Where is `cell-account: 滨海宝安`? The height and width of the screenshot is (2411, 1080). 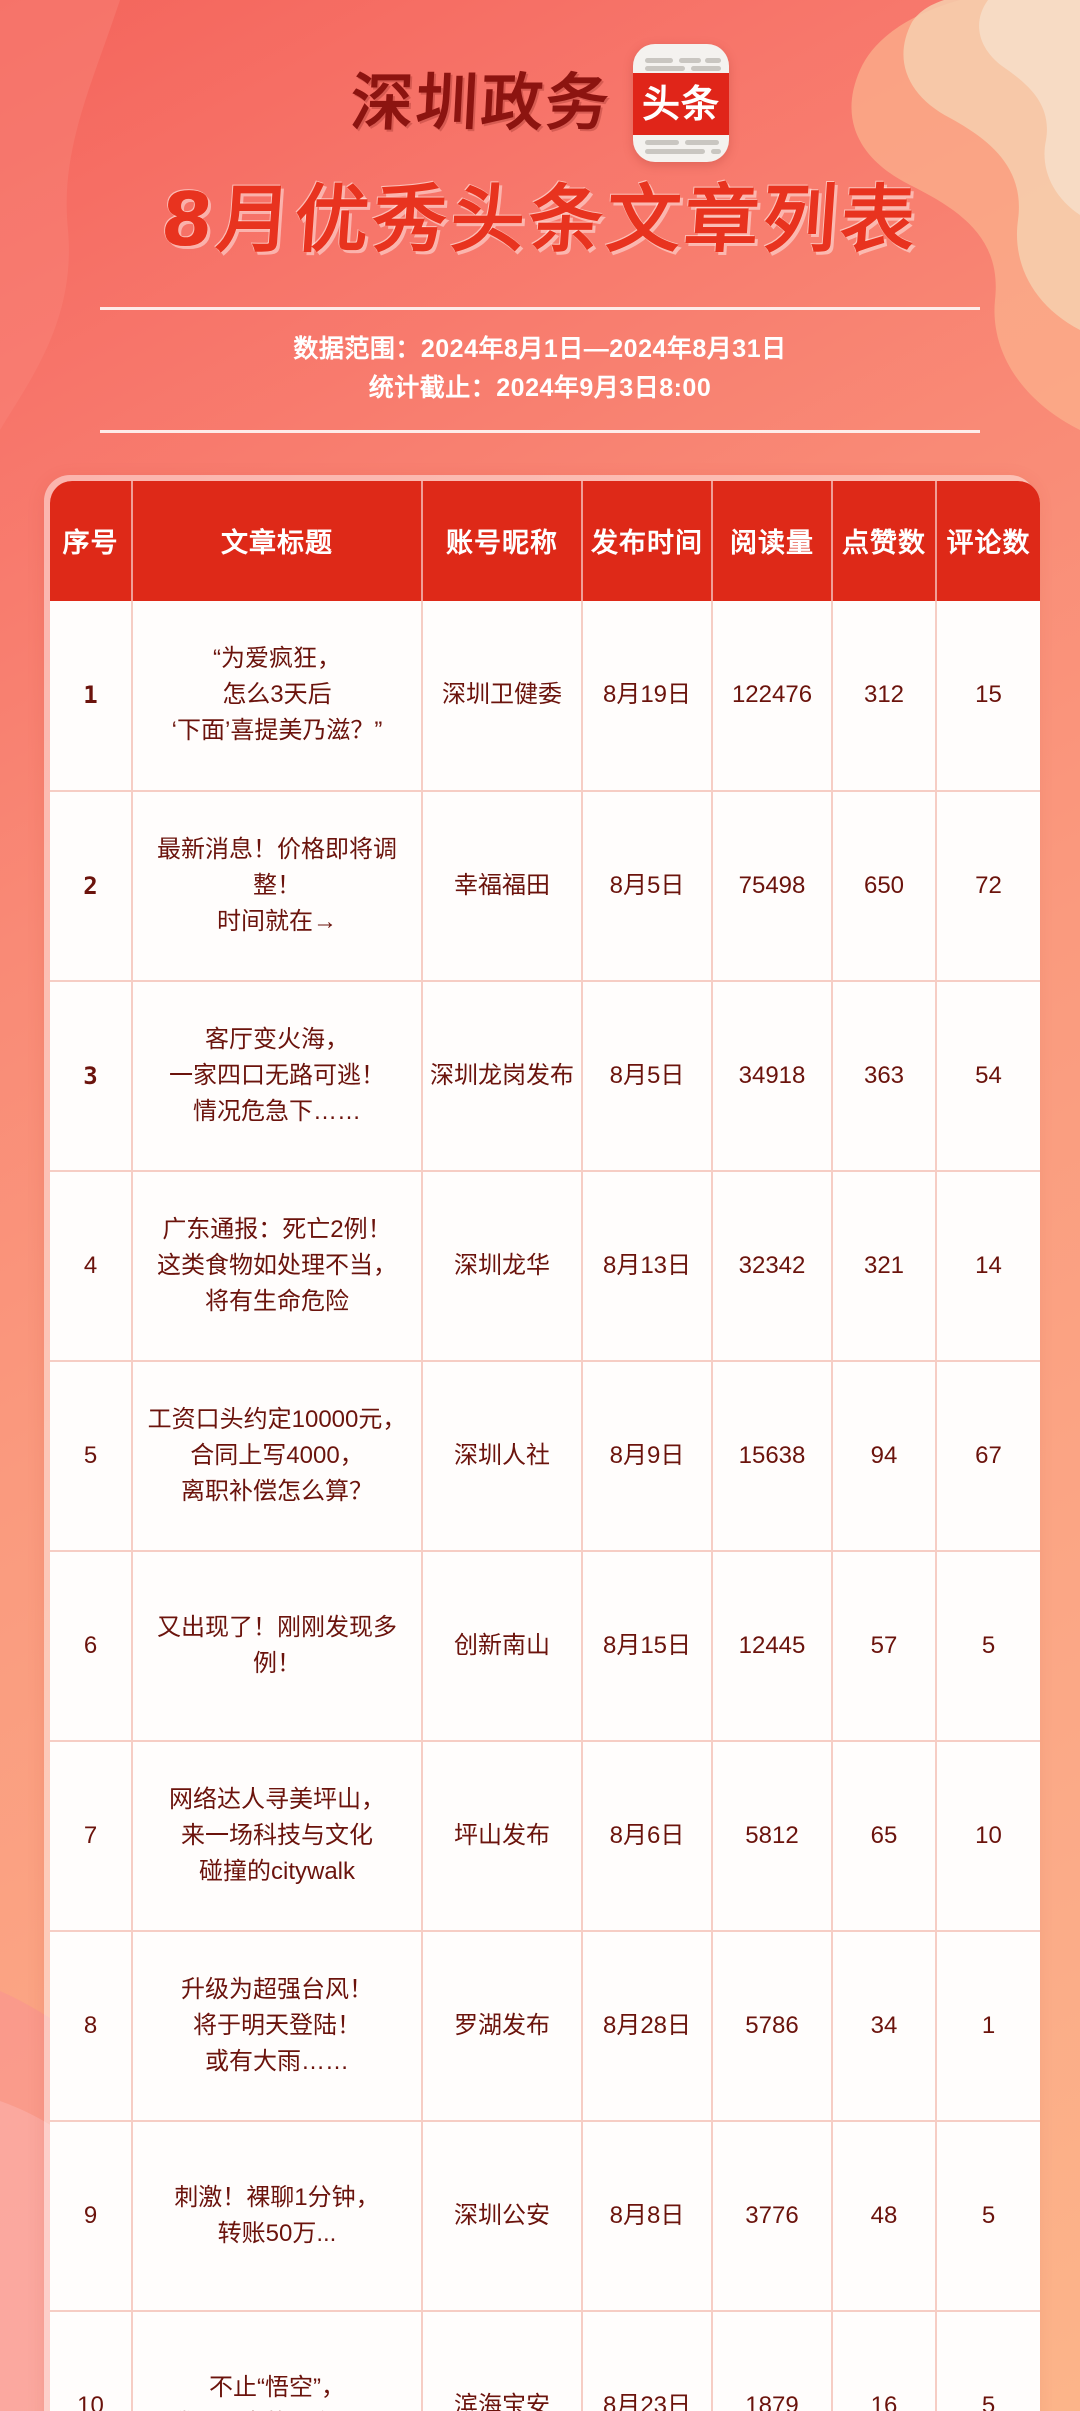 cell-account: 滨海宝安 is located at coordinates (502, 2360).